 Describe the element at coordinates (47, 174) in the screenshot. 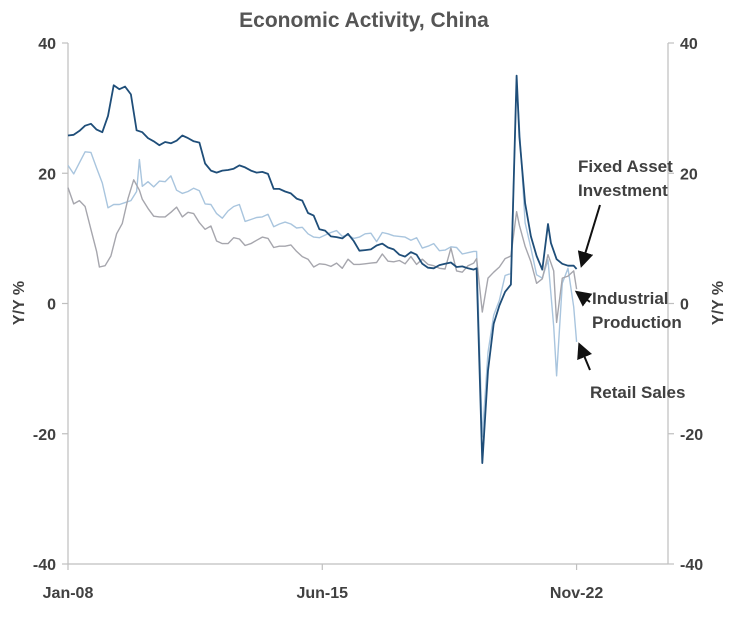

I see `y-tick-label-left: 20` at that location.